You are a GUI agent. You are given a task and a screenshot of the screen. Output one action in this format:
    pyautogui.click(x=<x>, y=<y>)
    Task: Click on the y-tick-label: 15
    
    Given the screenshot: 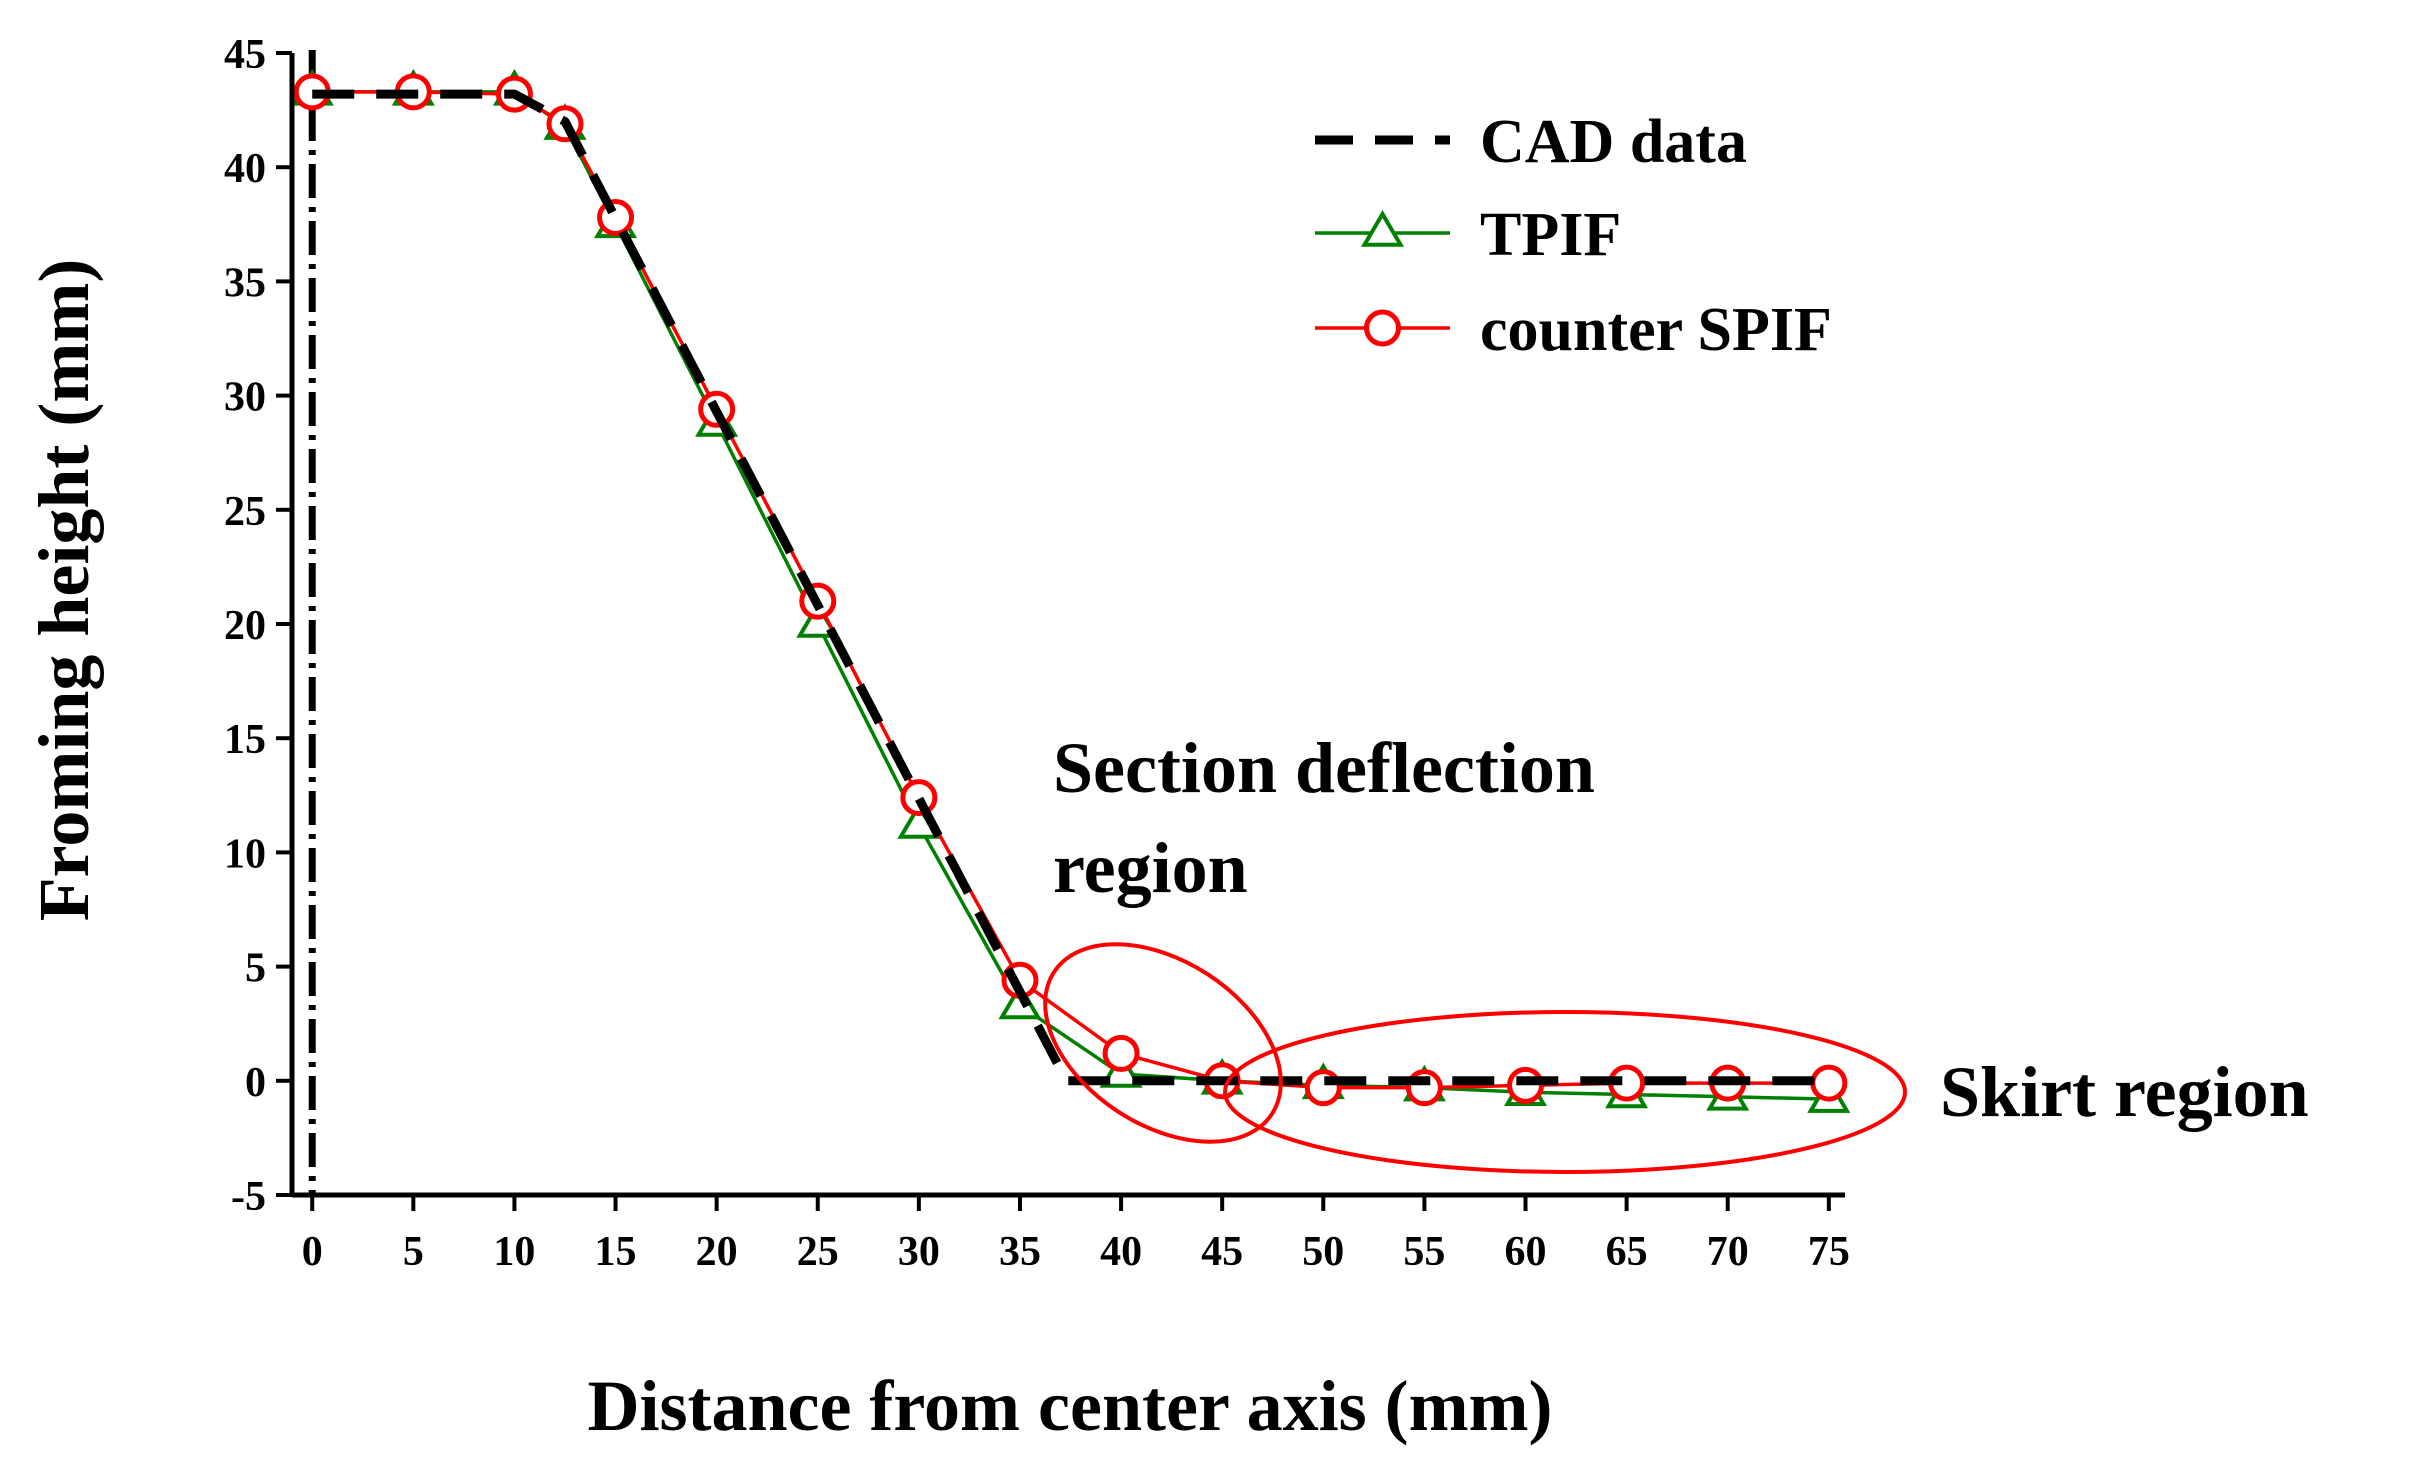 What is the action you would take?
    pyautogui.click(x=245, y=740)
    